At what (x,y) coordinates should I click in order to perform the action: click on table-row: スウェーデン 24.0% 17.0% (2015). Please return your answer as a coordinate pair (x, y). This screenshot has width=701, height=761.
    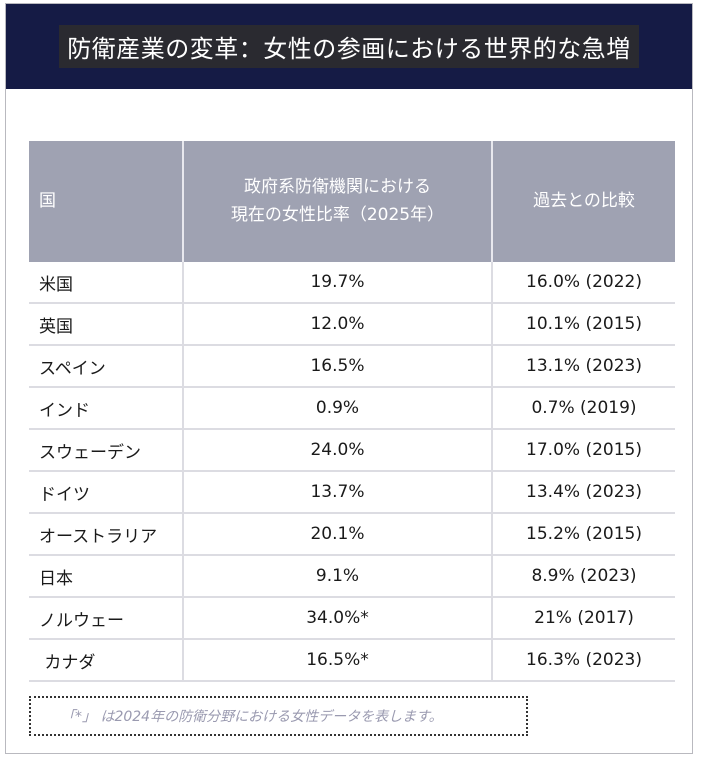
    Looking at the image, I should click on (352, 450).